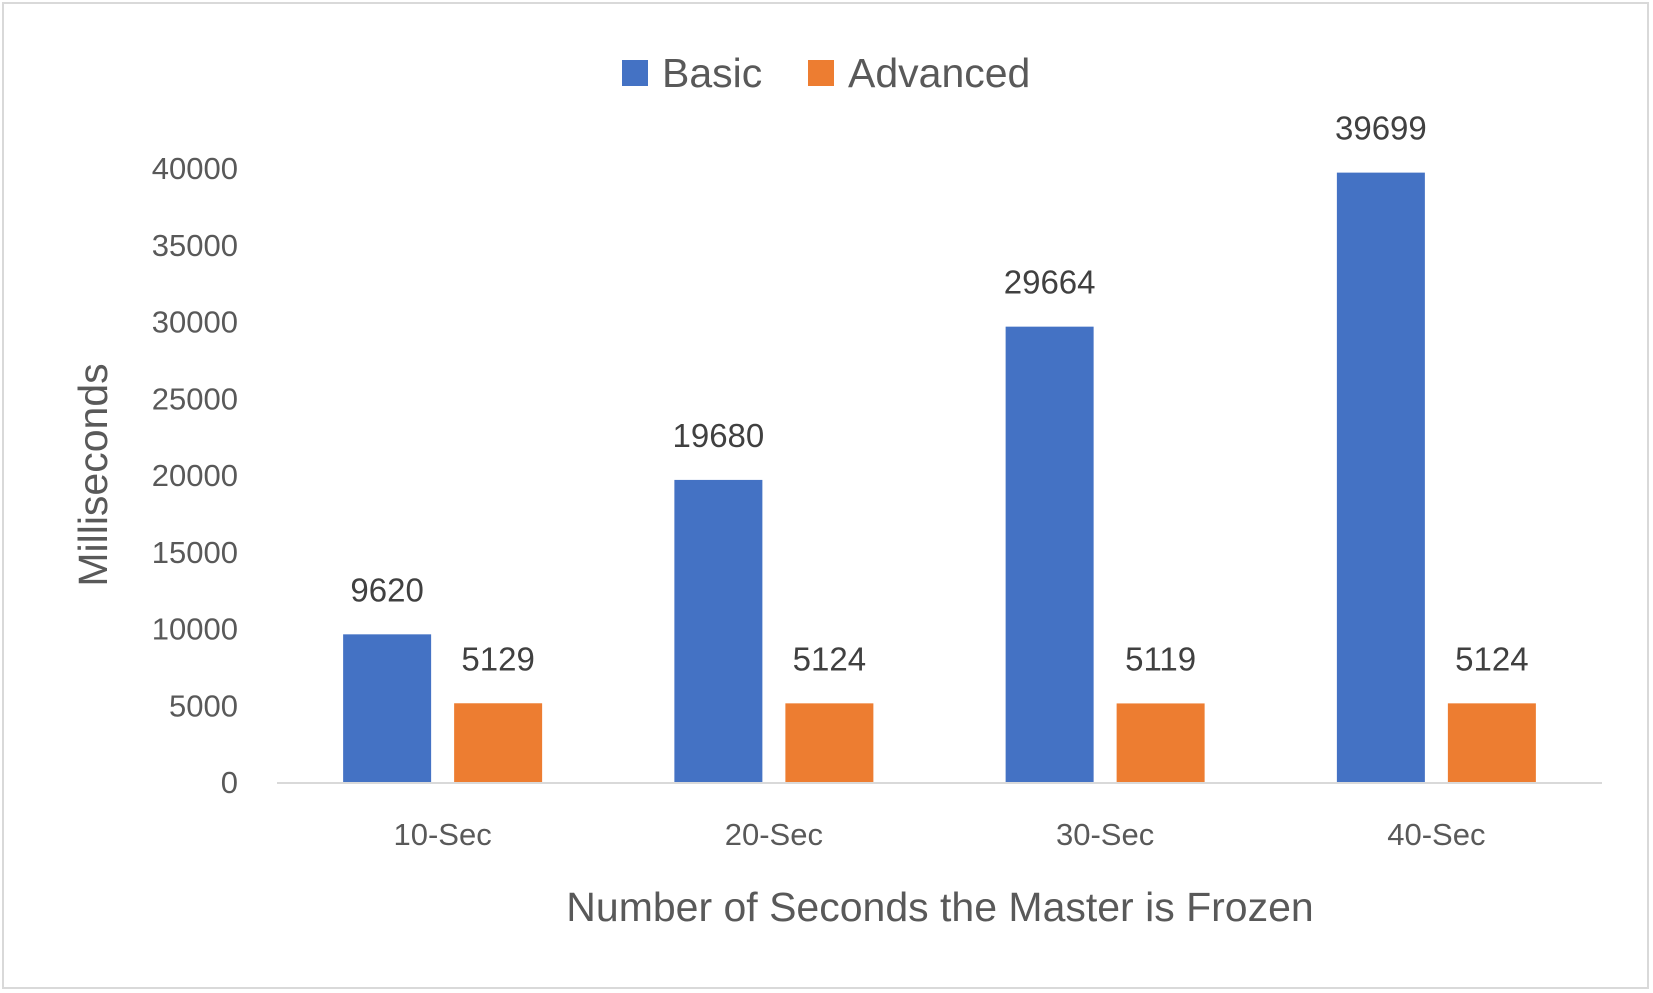 The width and height of the screenshot is (1653, 993). Describe the element at coordinates (93, 474) in the screenshot. I see `y-axis-title: Milliseconds` at that location.